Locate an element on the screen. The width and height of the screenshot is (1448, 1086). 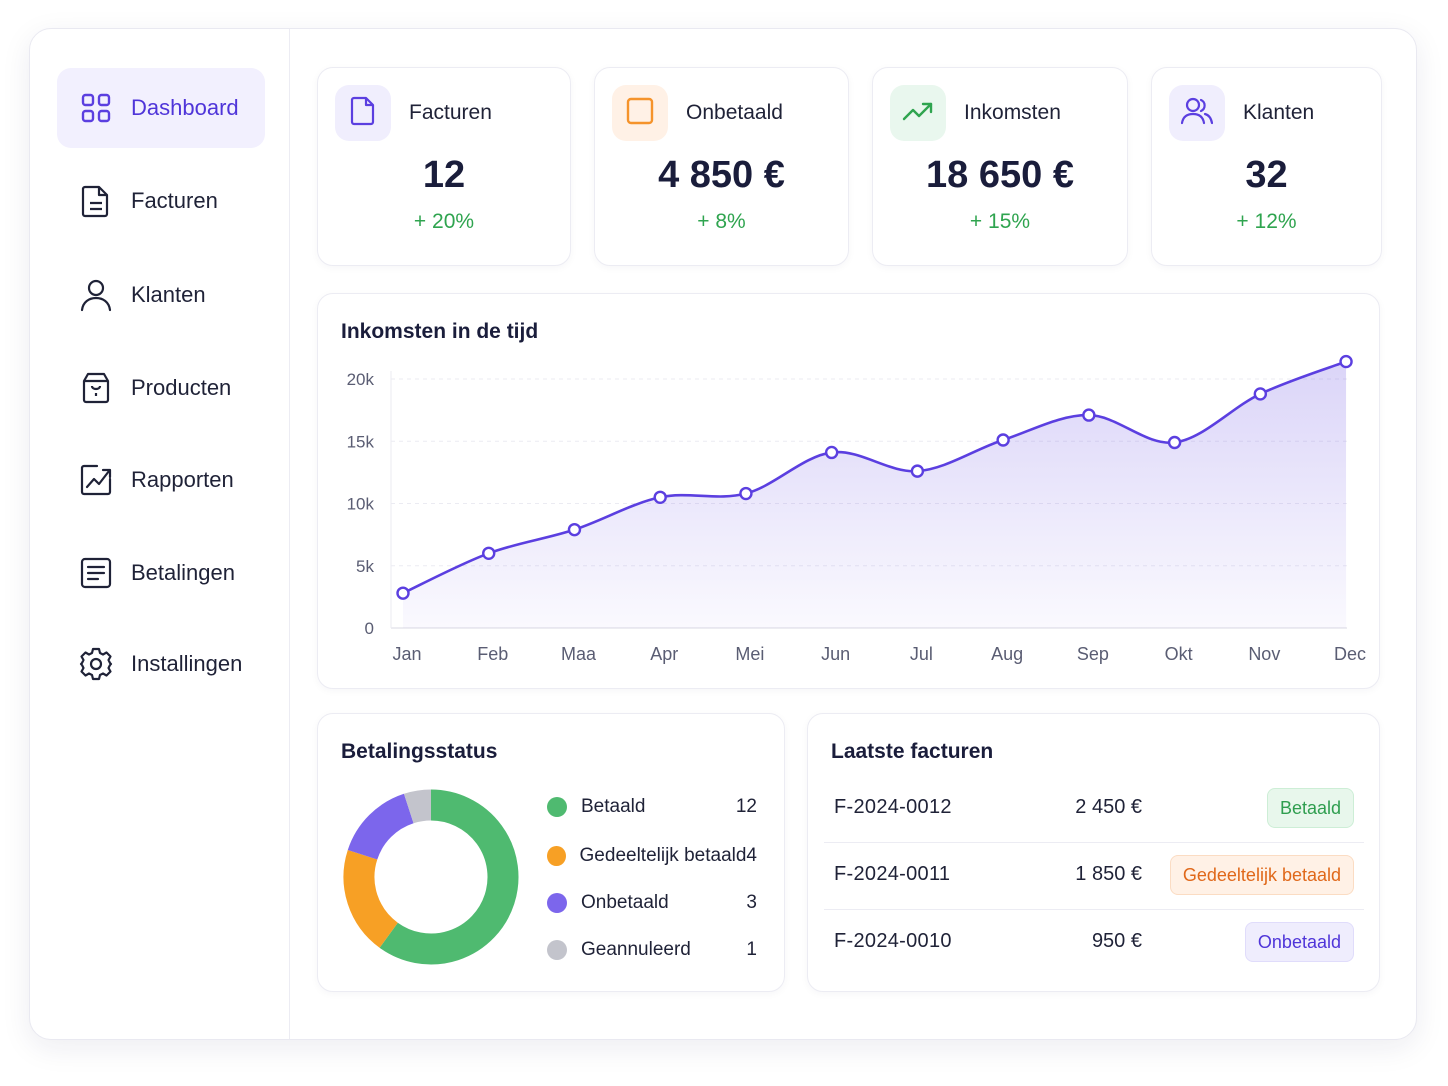
x-tick-label: Mei is located at coordinates (749, 654).